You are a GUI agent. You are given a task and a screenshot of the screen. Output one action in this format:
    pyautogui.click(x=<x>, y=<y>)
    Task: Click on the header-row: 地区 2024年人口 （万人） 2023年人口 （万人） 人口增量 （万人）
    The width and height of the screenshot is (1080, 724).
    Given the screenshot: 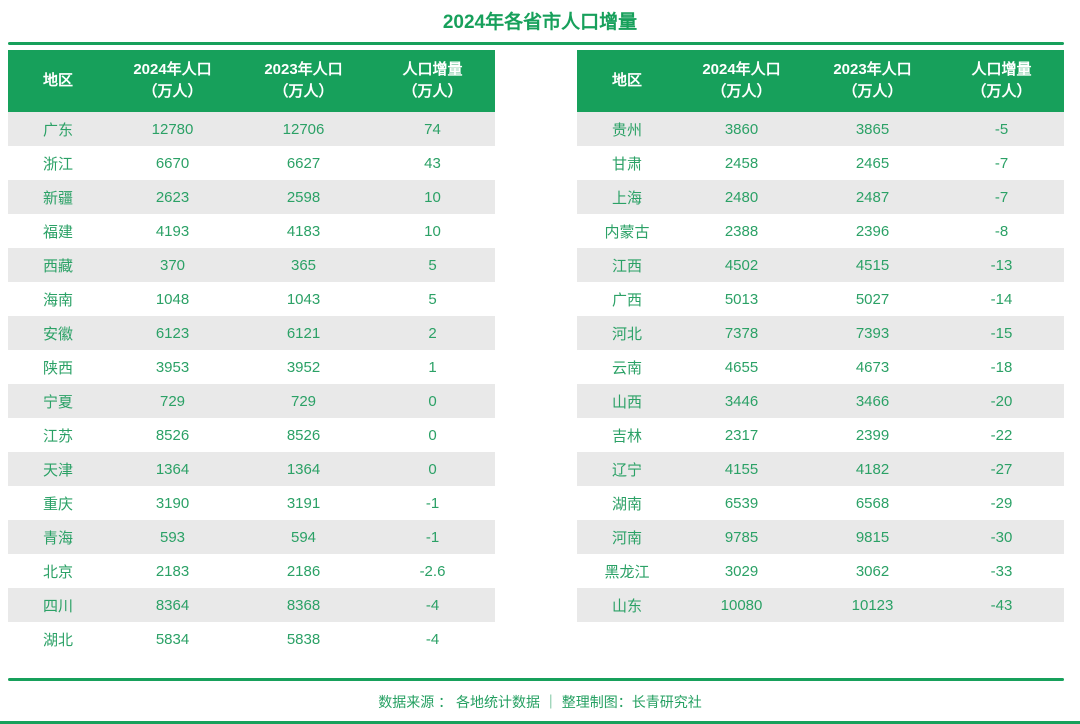 What is the action you would take?
    pyautogui.click(x=820, y=81)
    